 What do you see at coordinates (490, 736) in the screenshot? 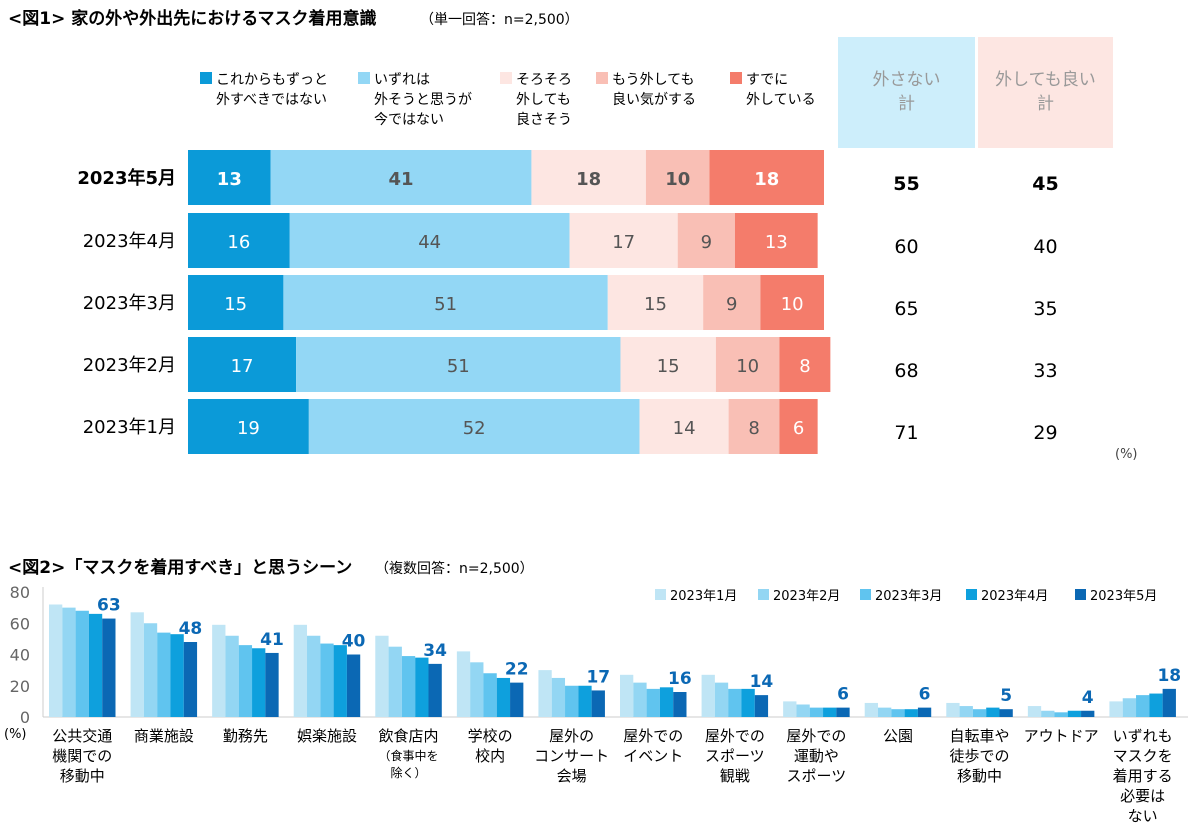
I see `x-tick-label: 学校の` at bounding box center [490, 736].